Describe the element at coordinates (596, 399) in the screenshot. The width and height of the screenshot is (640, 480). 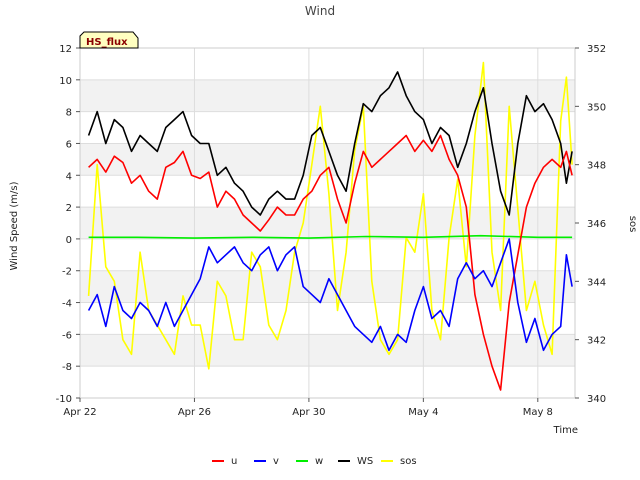
I see `y2-tick-label: 340` at that location.